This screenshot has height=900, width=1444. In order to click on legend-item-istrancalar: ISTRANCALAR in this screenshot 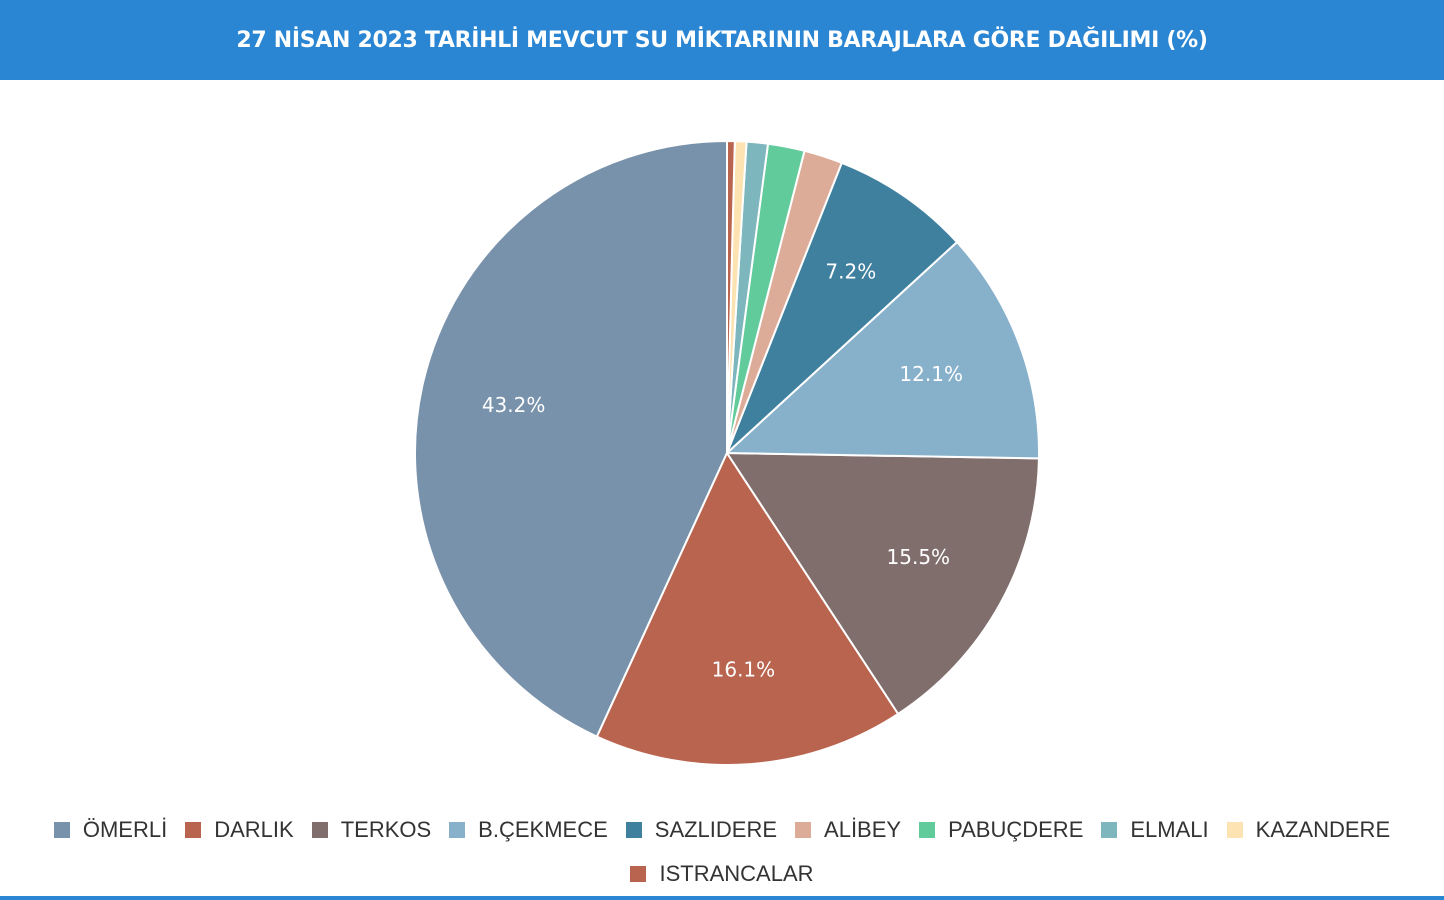, I will do `click(722, 873)`.